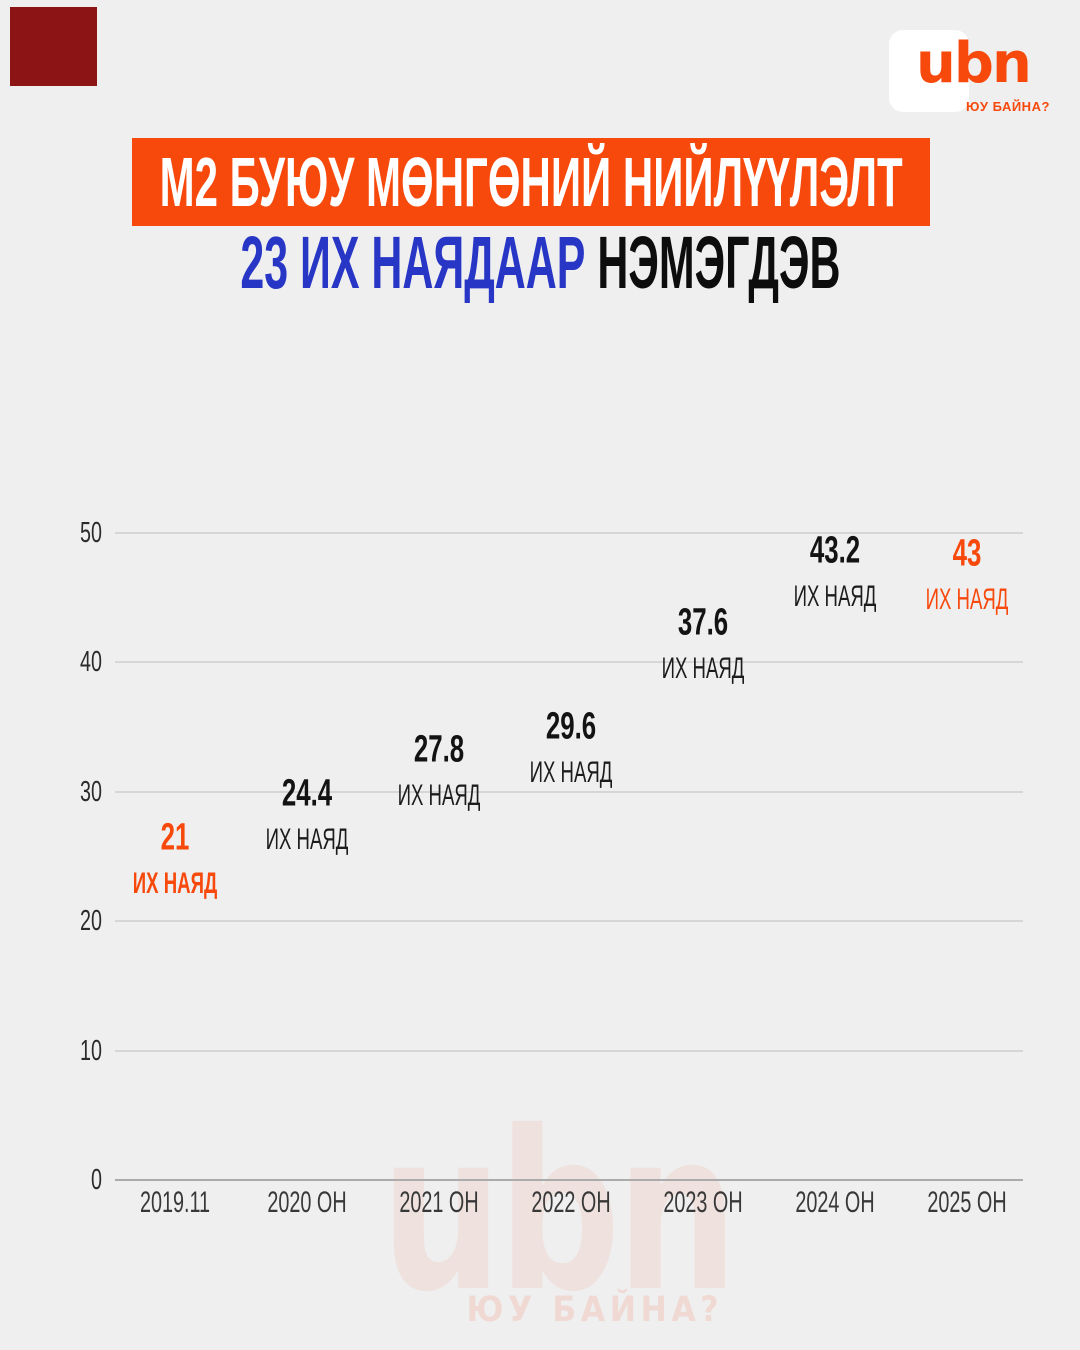 This screenshot has width=1080, height=1350. I want to click on data-value-label-3: 27.8, so click(439, 749).